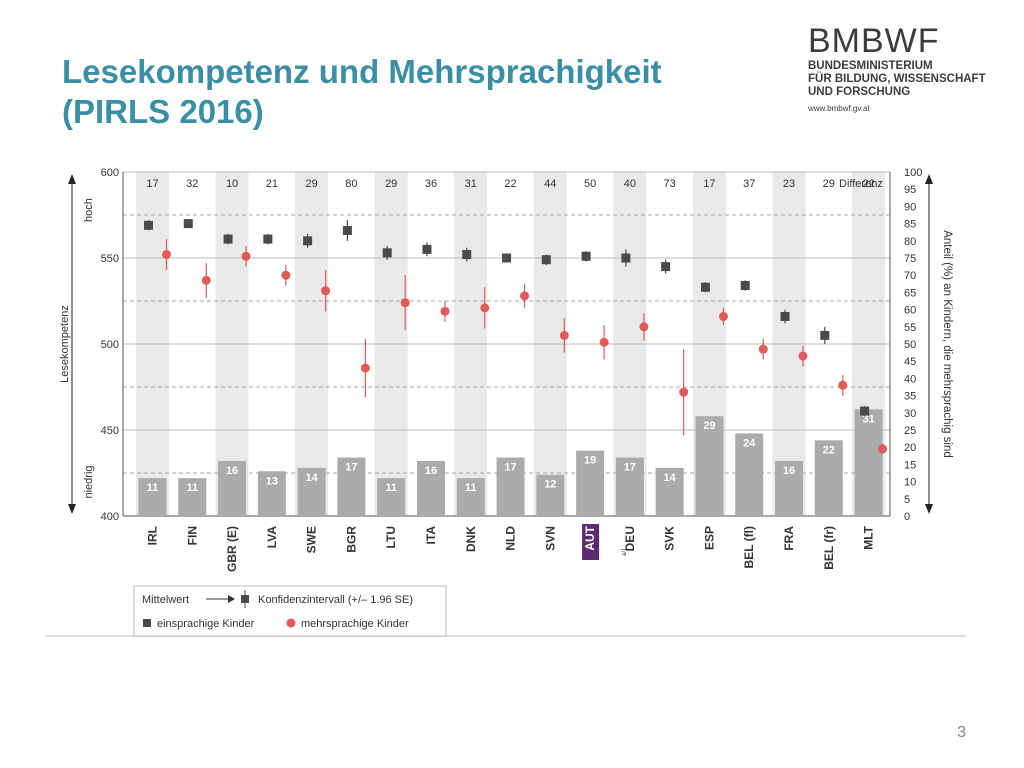  I want to click on slide-title-line1: Lesekompetenz und Mehrsprachigkeit, so click(362, 71).